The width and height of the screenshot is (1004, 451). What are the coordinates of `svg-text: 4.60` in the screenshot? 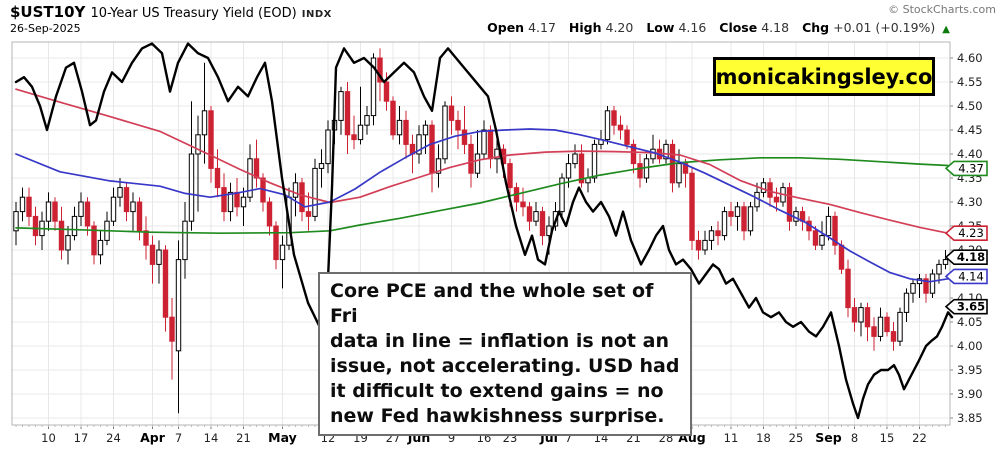 It's located at (970, 58).